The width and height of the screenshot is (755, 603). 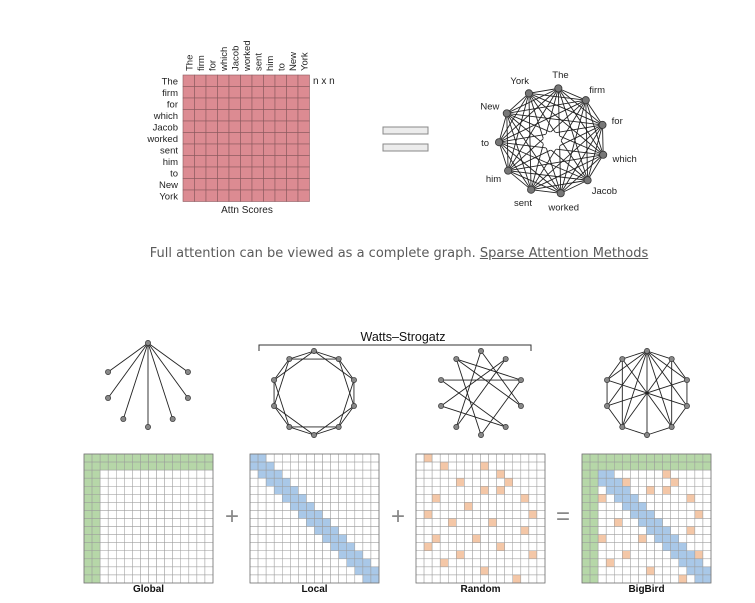 I want to click on panel-label-random: Random, so click(x=481, y=589).